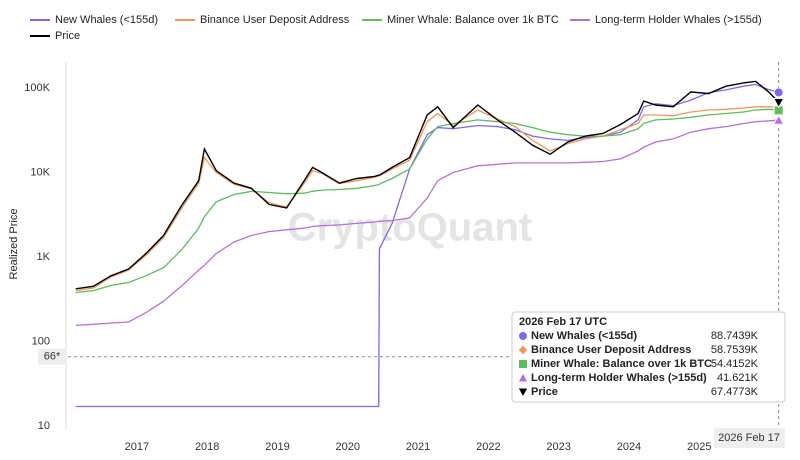 This screenshot has height=460, width=800. What do you see at coordinates (137, 447) in the screenshot?
I see `x-tick-label: 2017` at bounding box center [137, 447].